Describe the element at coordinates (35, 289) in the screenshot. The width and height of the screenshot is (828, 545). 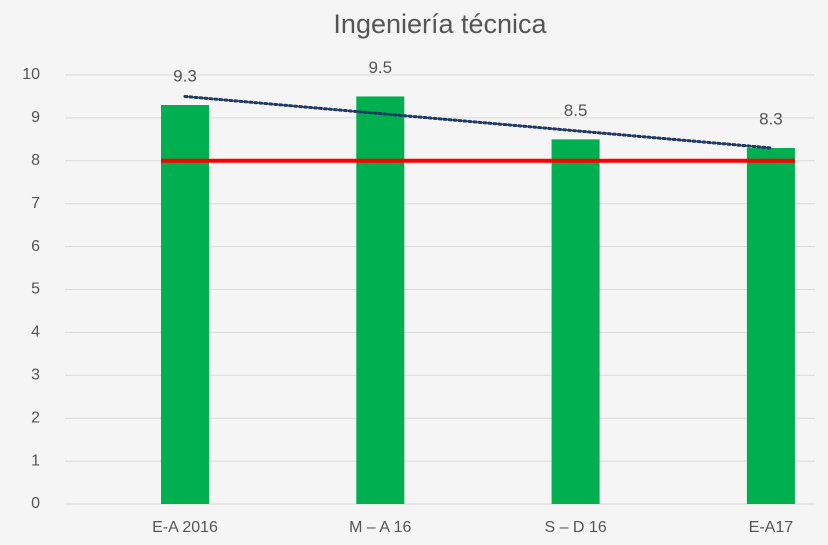
I see `y-tick-label: 5` at that location.